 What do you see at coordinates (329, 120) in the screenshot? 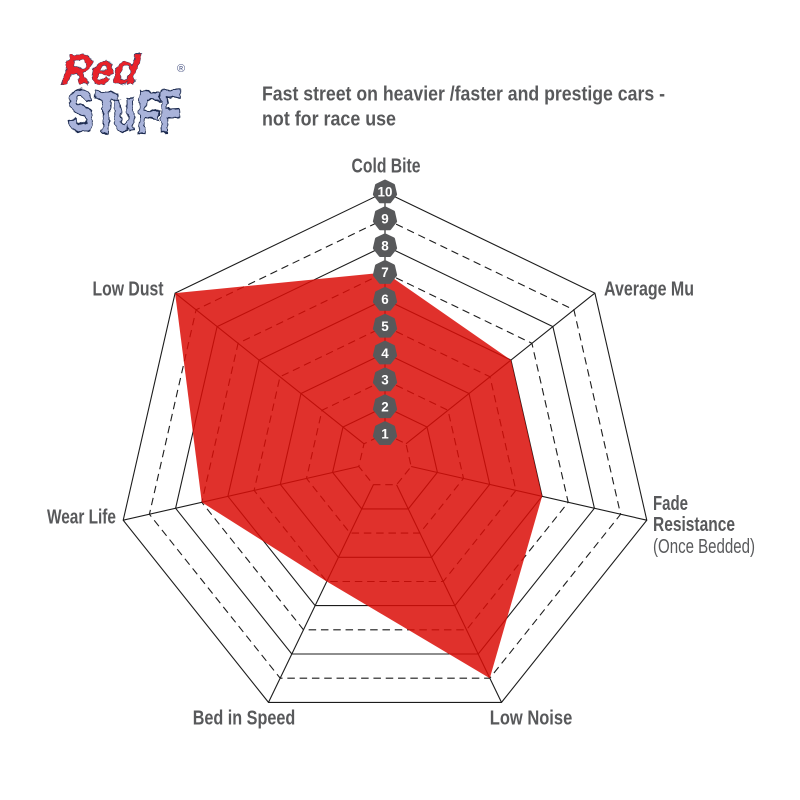
I see `svg-text: not for race use` at bounding box center [329, 120].